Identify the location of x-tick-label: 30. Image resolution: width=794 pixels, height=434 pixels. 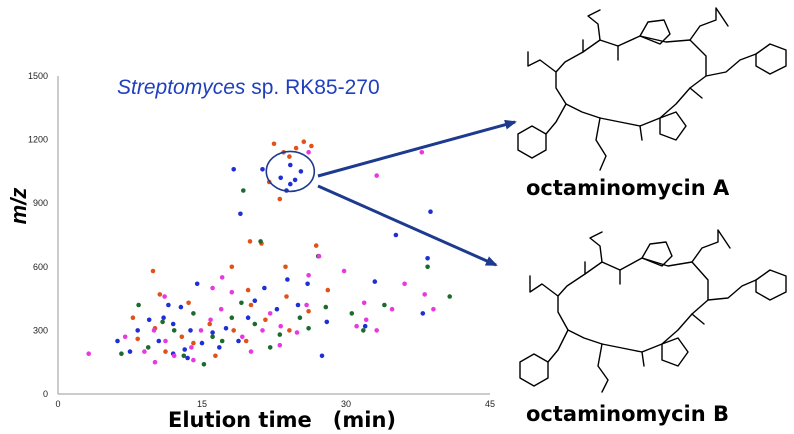
(346, 404).